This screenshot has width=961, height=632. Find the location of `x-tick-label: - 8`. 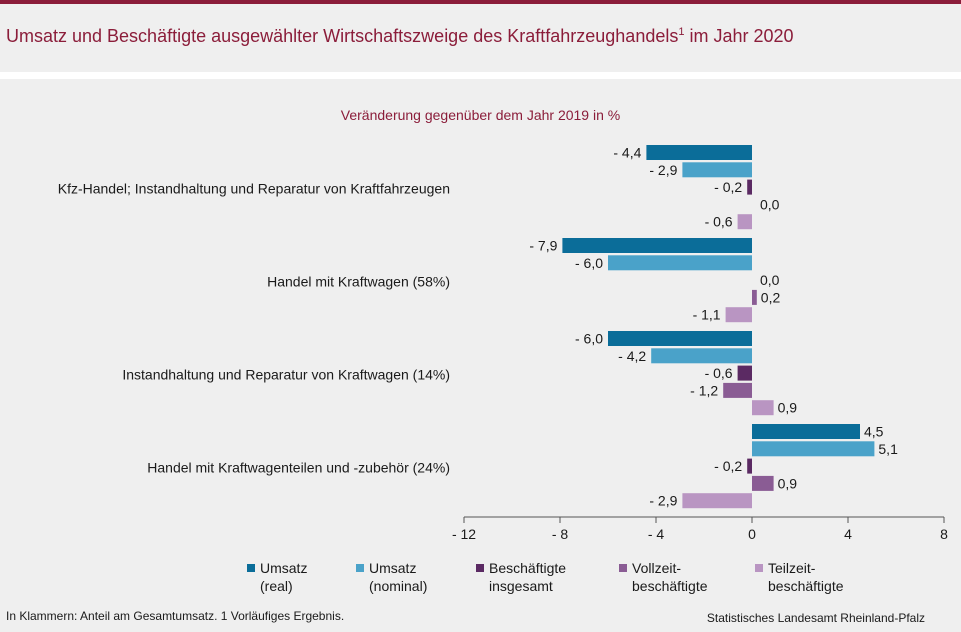

x-tick-label: - 8 is located at coordinates (560, 534).